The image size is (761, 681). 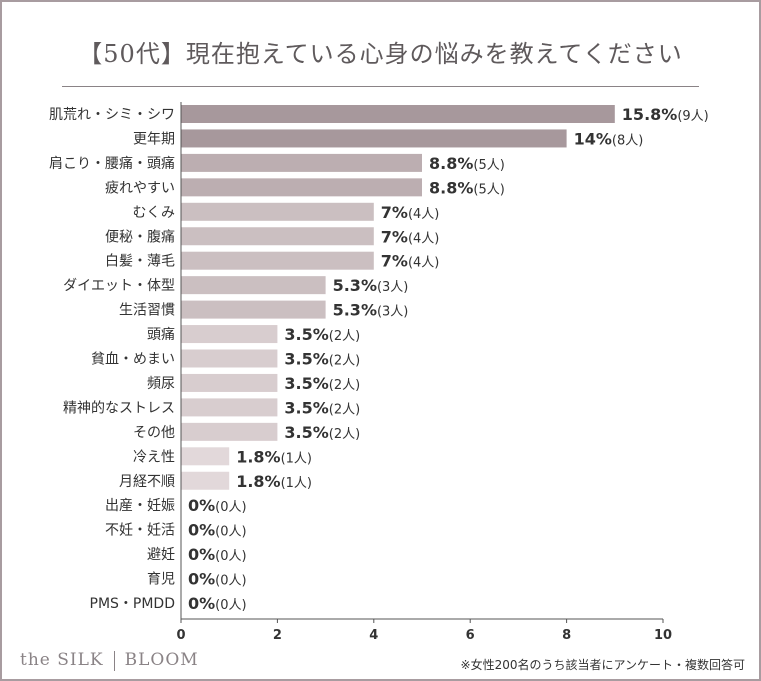 I want to click on value-label: 1.8%(1人), so click(x=274, y=481).